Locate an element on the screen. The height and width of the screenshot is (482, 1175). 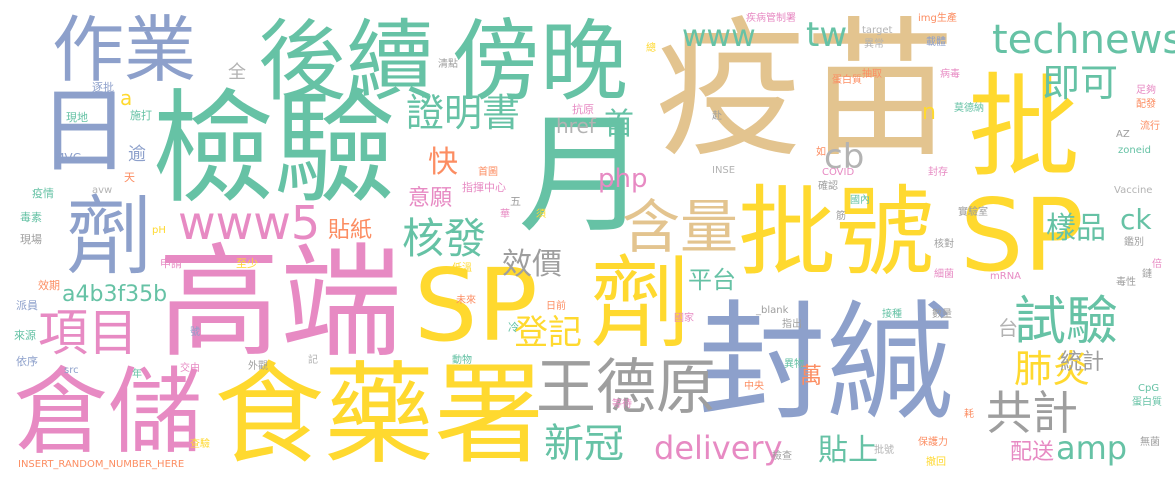
word-dongwu: 動物 is located at coordinates (462, 360).